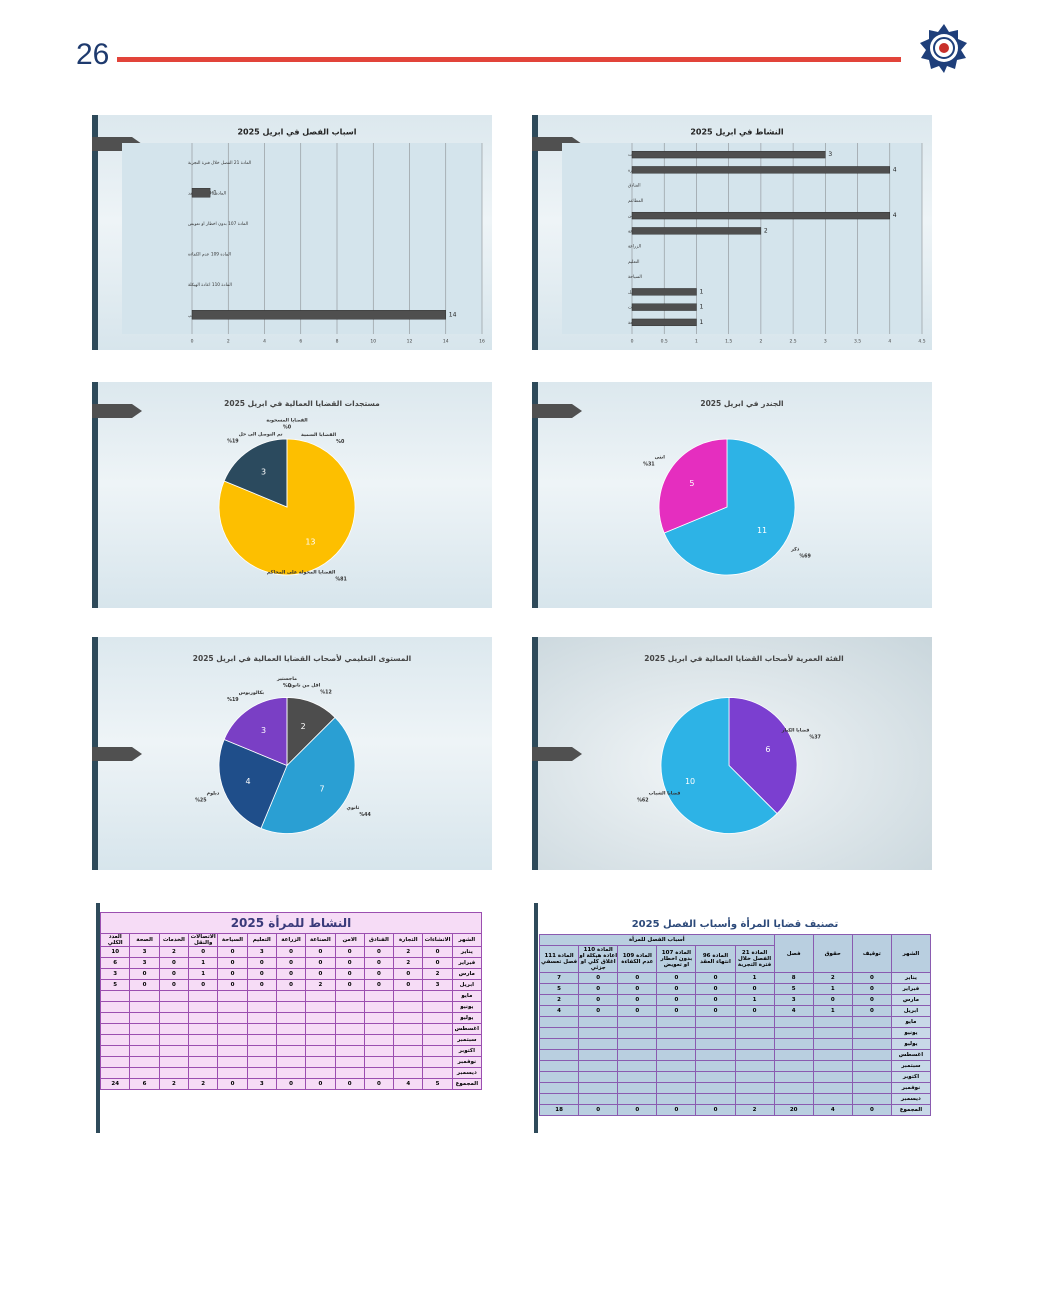 The width and height of the screenshot is (1044, 1297). Describe the element at coordinates (408, 940) in the screenshot. I see `column-header: التجارة` at that location.